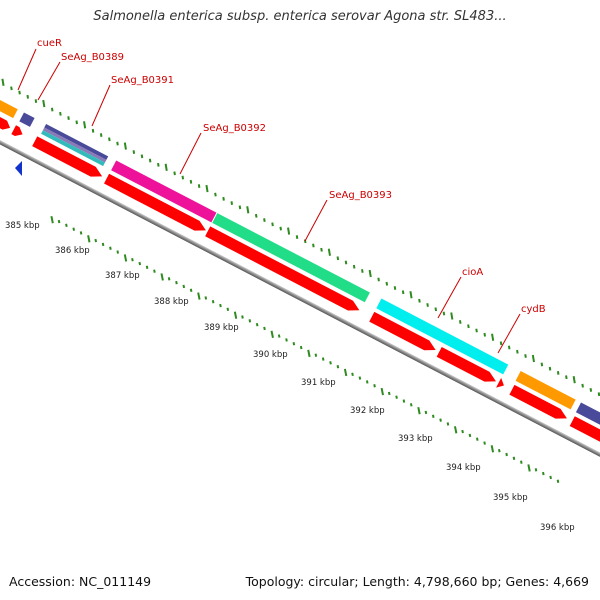  I want to click on leader-SeAg_B0389, so click(49, 81).